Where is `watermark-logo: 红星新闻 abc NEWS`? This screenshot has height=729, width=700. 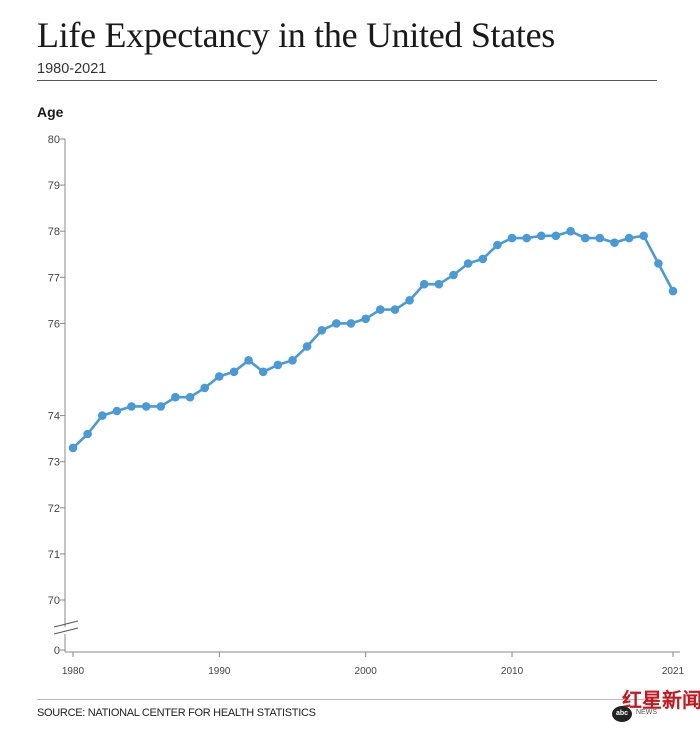 watermark-logo: 红星新闻 abc NEWS is located at coordinates (656, 704).